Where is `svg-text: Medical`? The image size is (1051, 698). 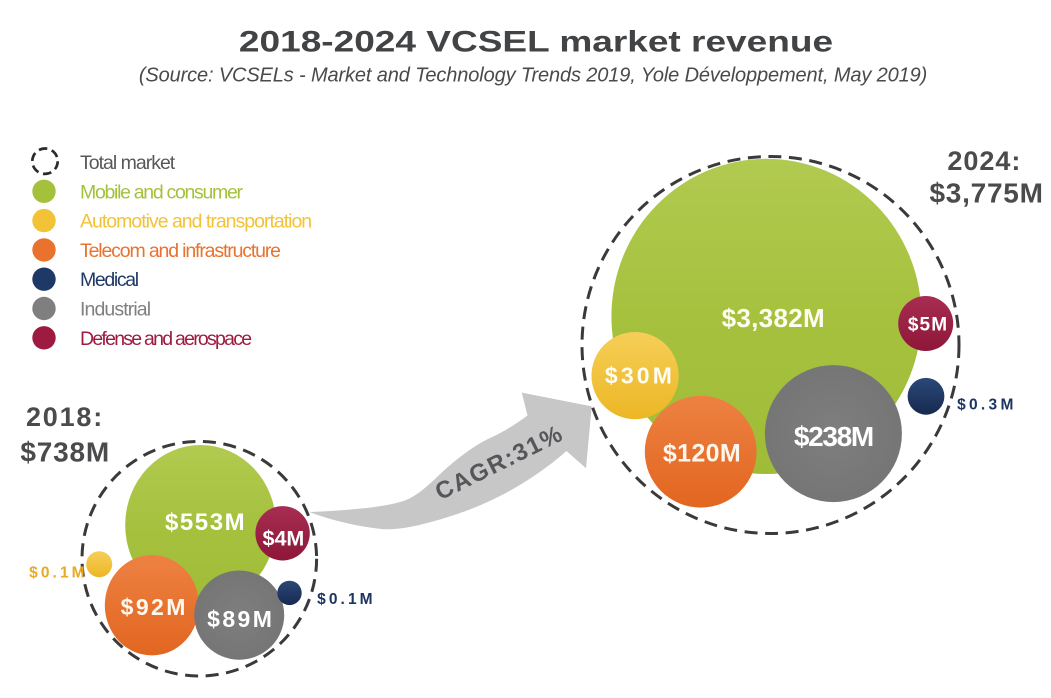 svg-text: Medical is located at coordinates (109, 280).